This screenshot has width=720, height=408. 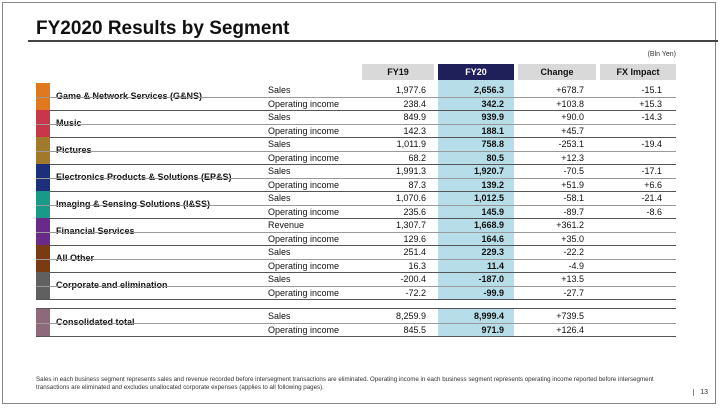 I want to click on fy20-value: 229.3, so click(x=492, y=252).